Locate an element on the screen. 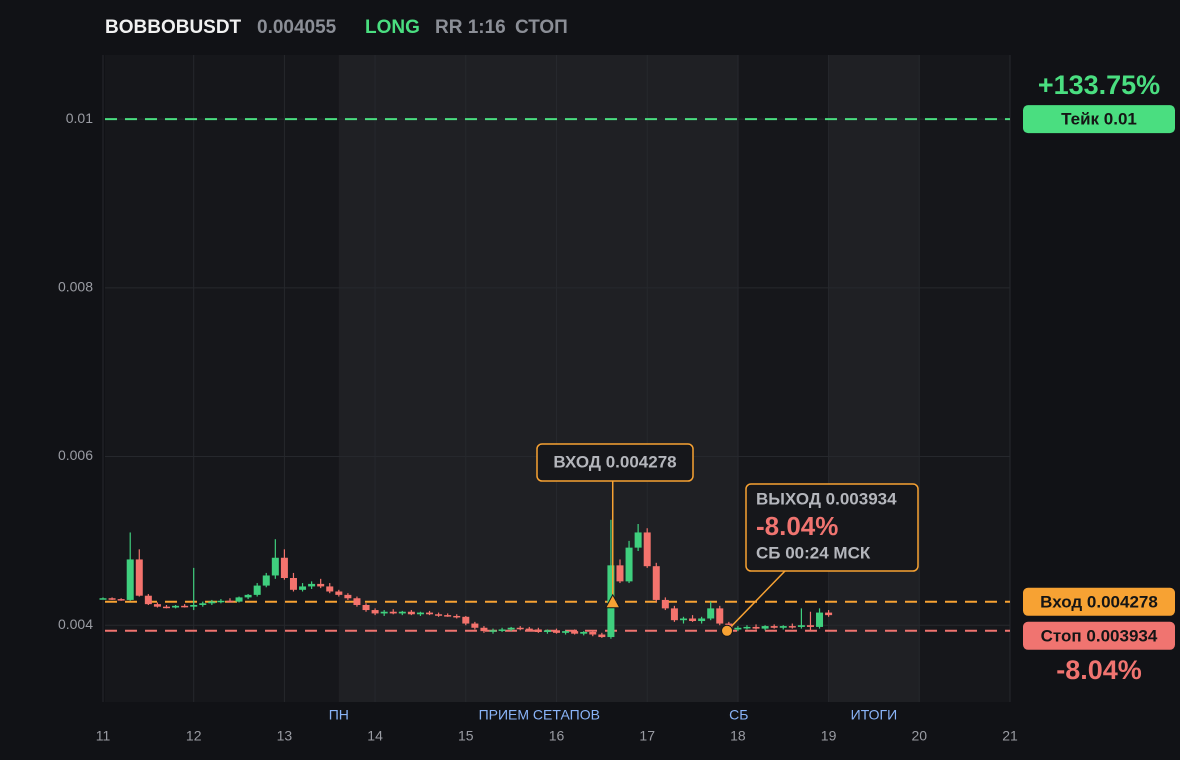 This screenshot has height=760, width=1180. x-tick-label: 14 is located at coordinates (375, 736).